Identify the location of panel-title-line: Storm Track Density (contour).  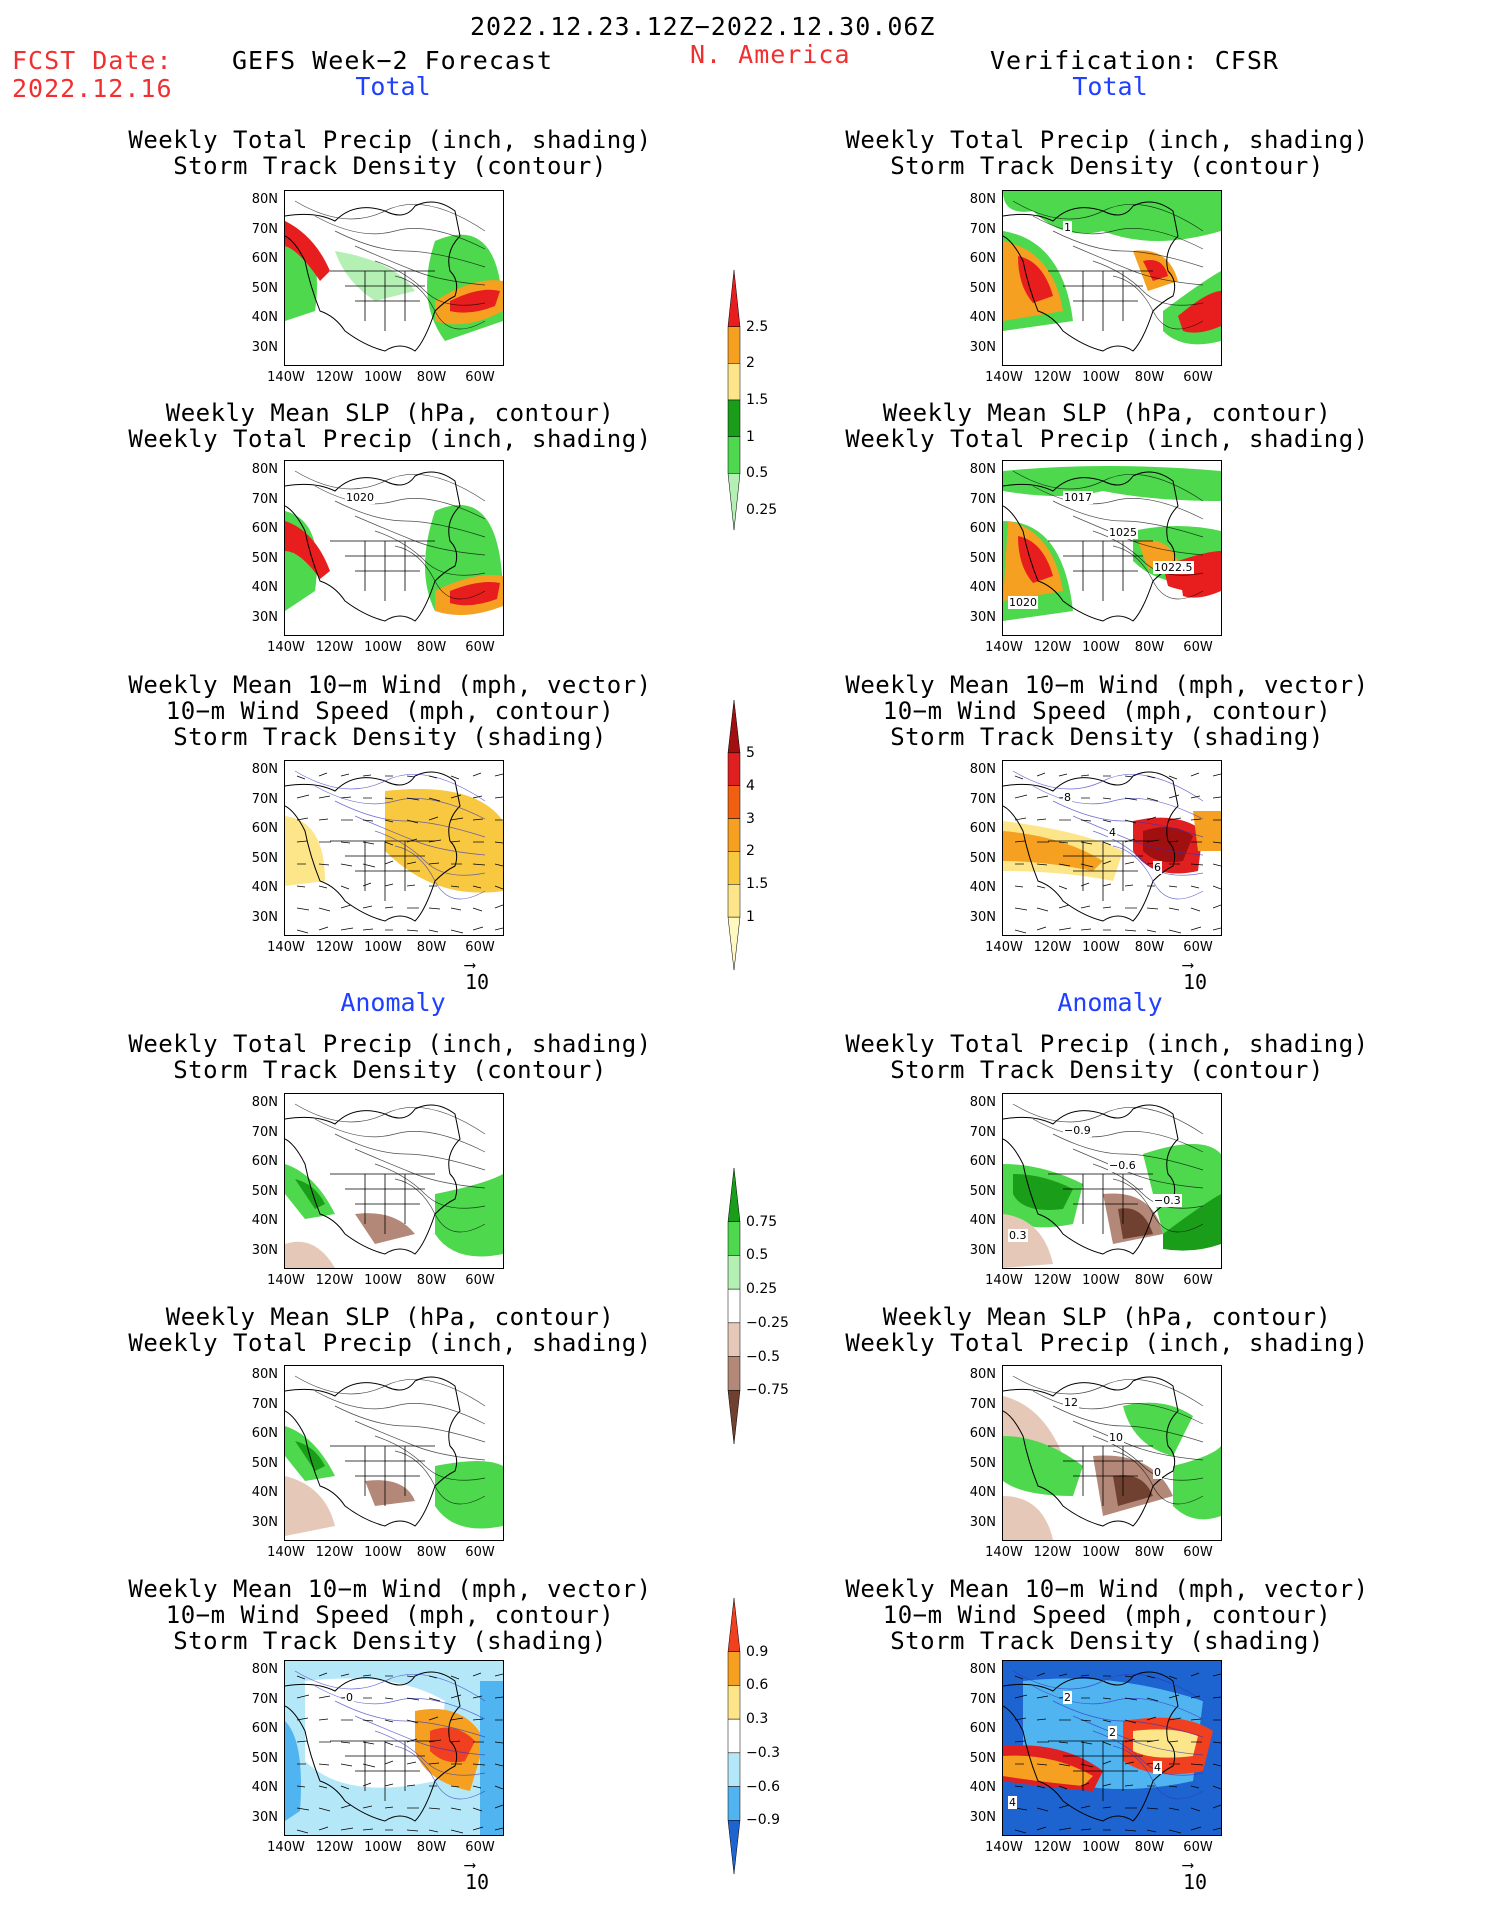
(1107, 166).